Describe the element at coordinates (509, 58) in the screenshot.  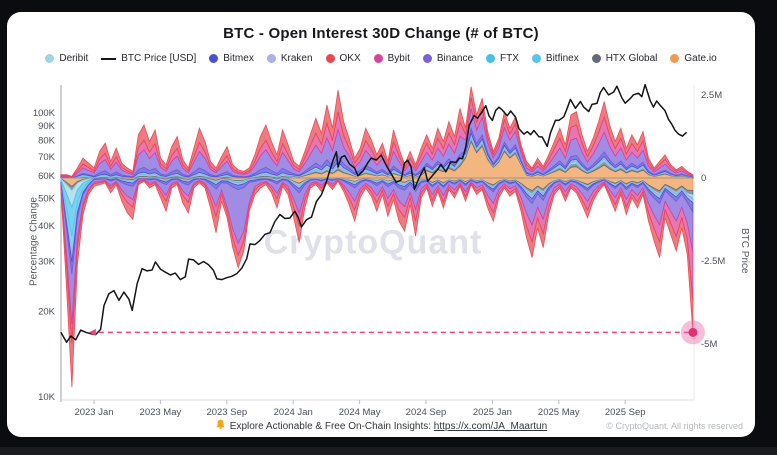
I see `legend-label: FTX` at that location.